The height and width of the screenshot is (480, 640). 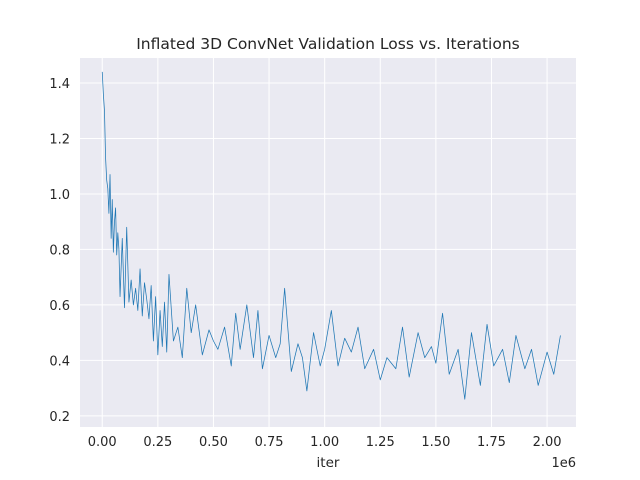 I want to click on x-axis-label: iter, so click(x=328, y=463).